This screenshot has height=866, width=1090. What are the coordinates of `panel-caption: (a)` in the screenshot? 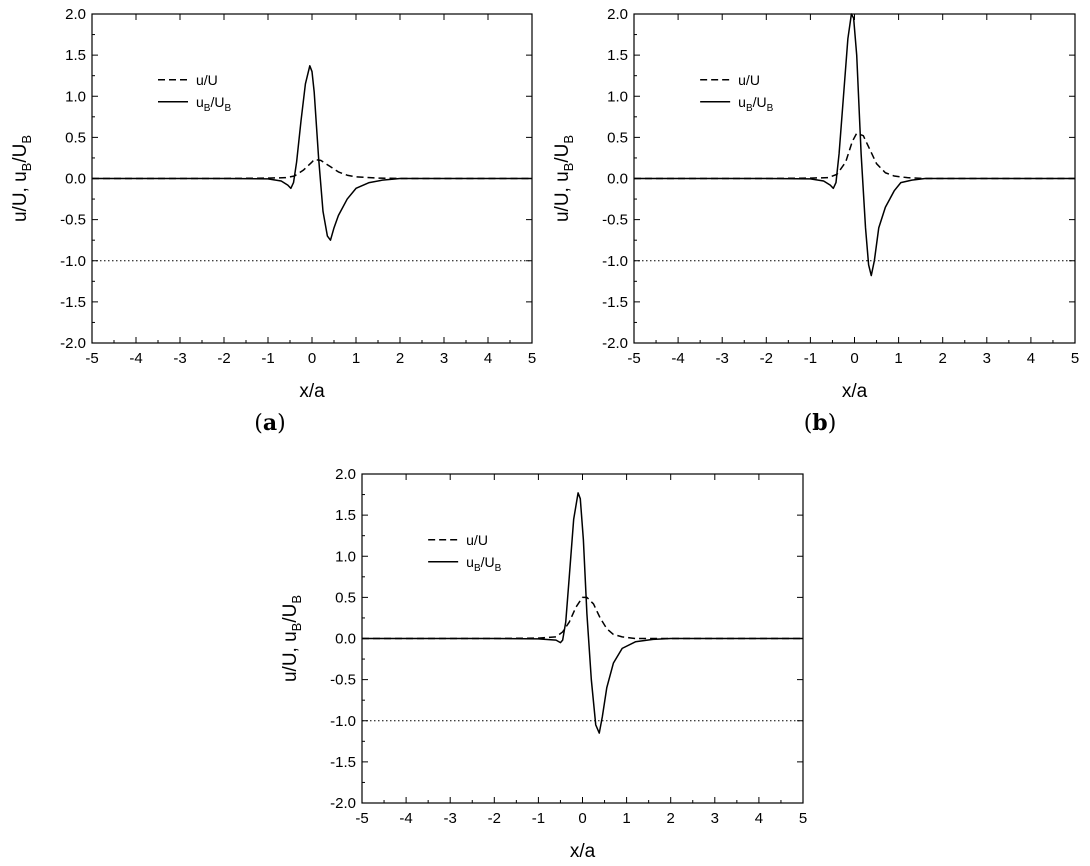 It's located at (269, 423).